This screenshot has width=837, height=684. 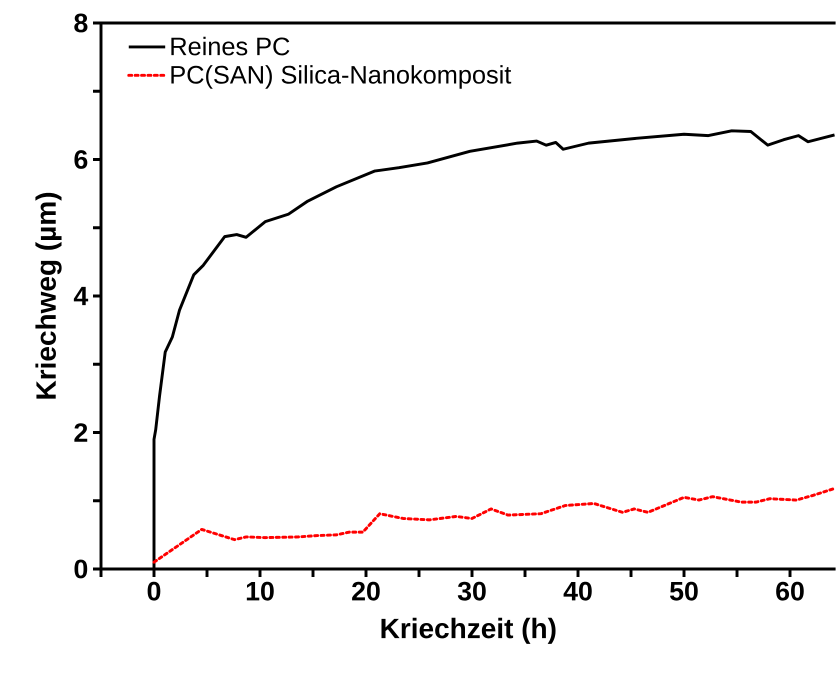 What do you see at coordinates (684, 591) in the screenshot?
I see `x-tick-label: 50` at bounding box center [684, 591].